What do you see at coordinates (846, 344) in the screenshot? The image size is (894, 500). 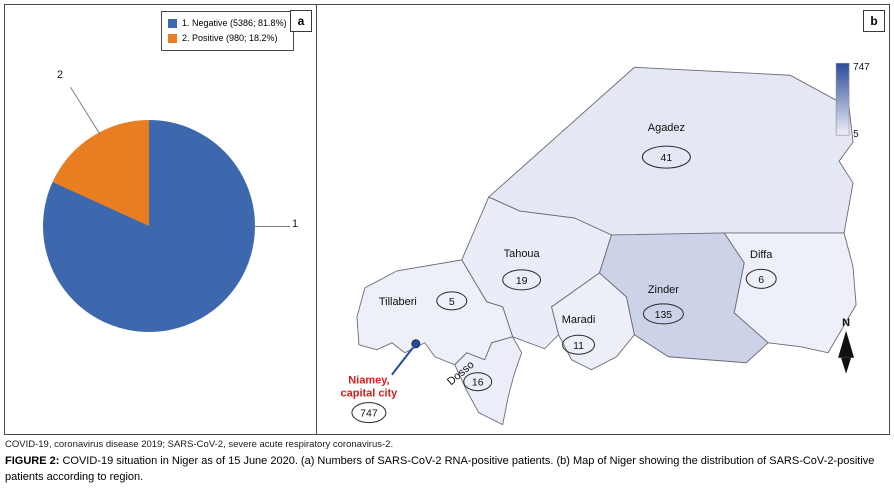 I see `north-arrow-icon` at bounding box center [846, 344].